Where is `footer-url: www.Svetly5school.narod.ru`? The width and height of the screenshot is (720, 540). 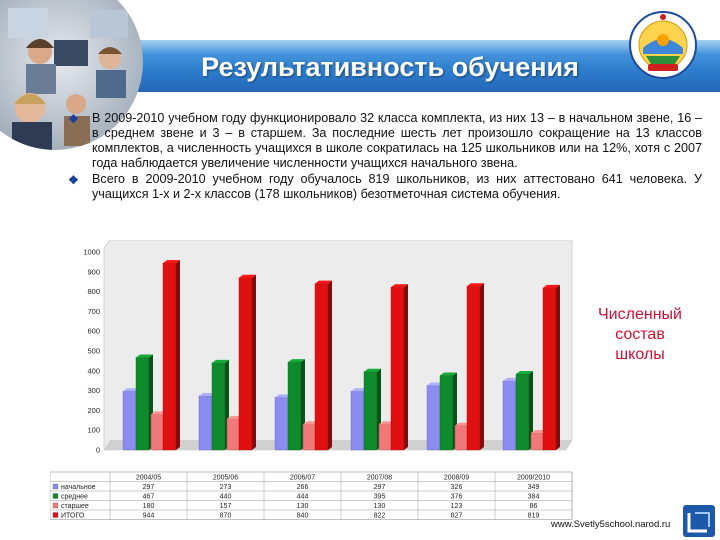
footer-url: www.Svetly5school.narod.ru is located at coordinates (611, 524).